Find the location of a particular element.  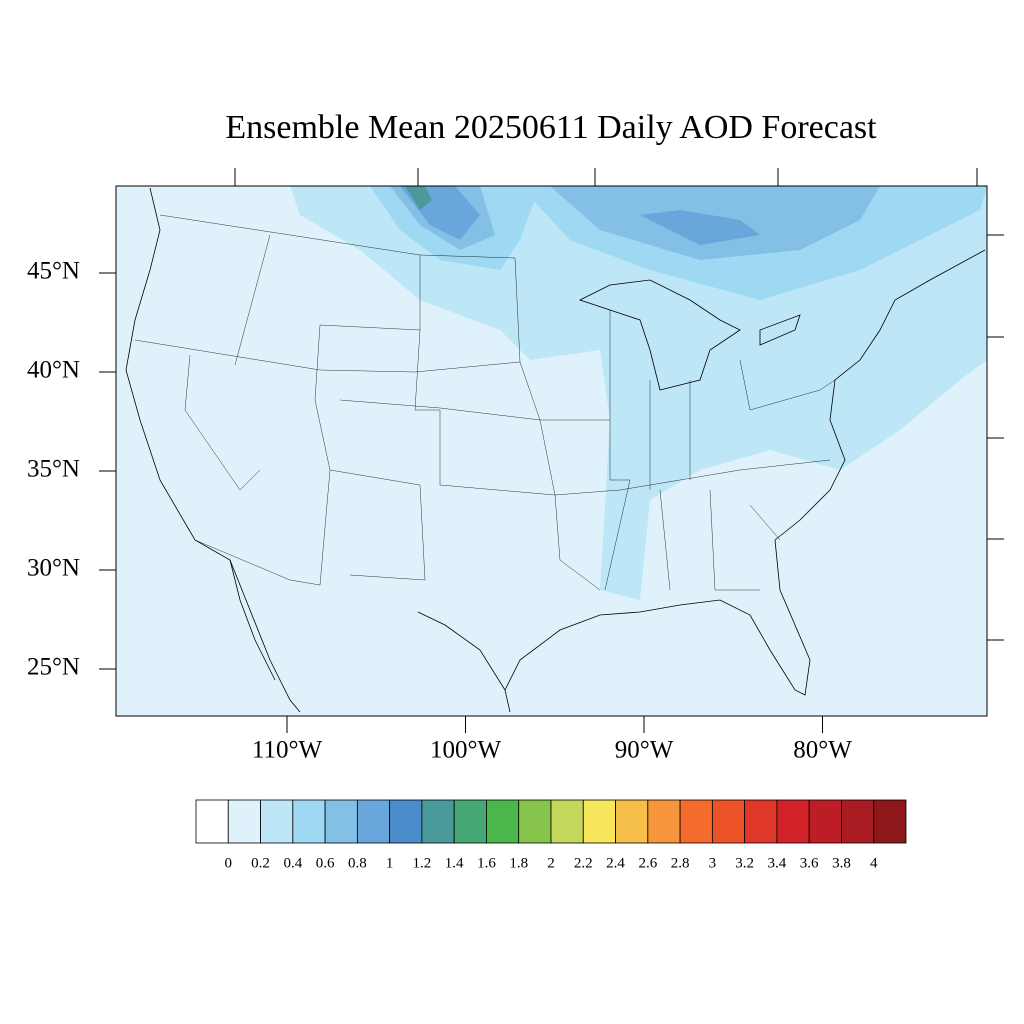

lat-label: 35°N is located at coordinates (53, 469).